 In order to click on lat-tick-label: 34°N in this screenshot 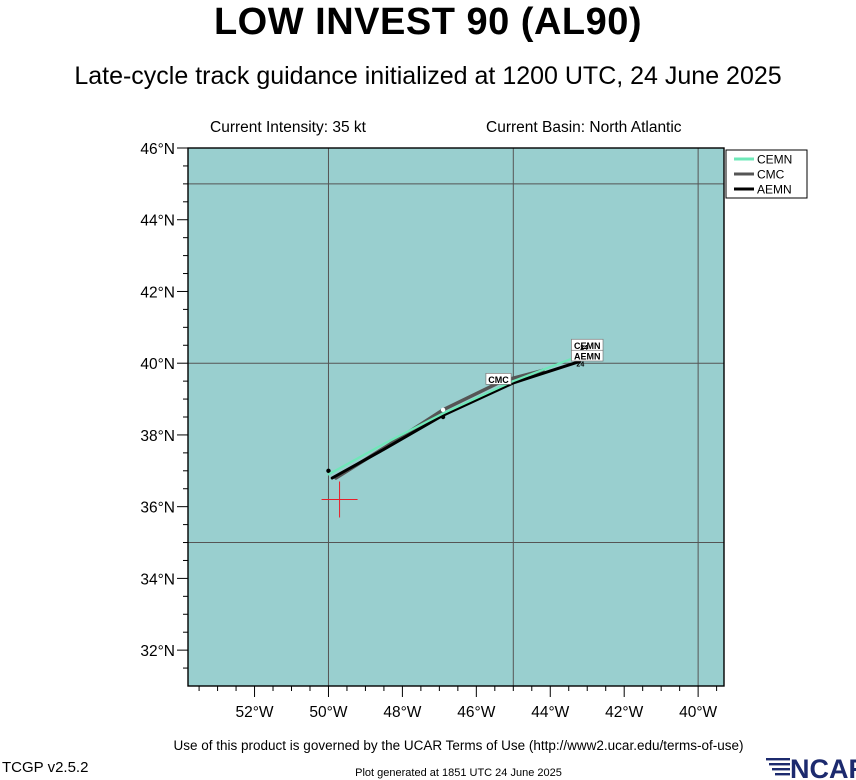, I will do `click(157, 579)`.